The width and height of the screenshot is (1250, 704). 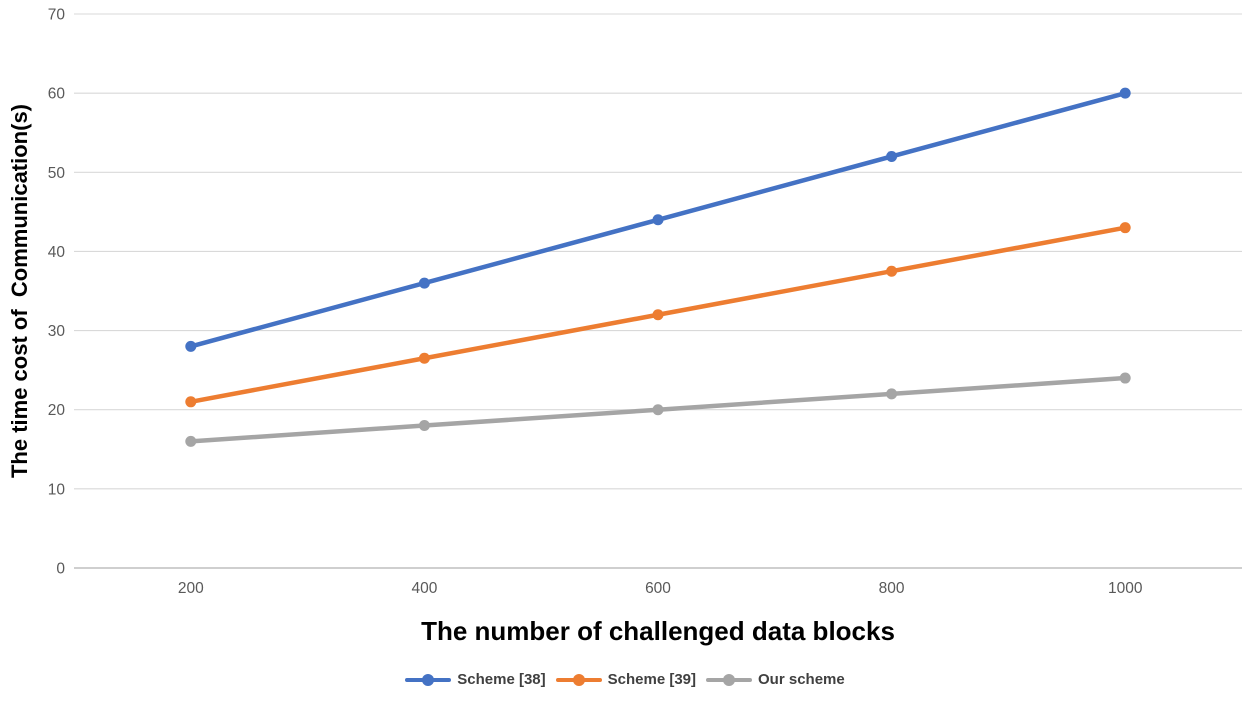 What do you see at coordinates (57, 252) in the screenshot?
I see `y-tick-label: 40` at bounding box center [57, 252].